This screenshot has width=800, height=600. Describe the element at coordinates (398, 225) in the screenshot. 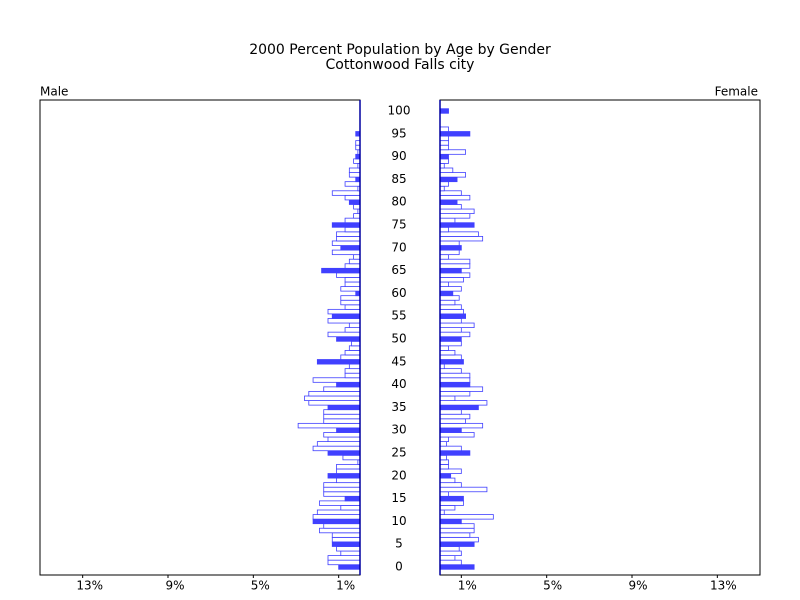

I see `age-label: 75` at that location.